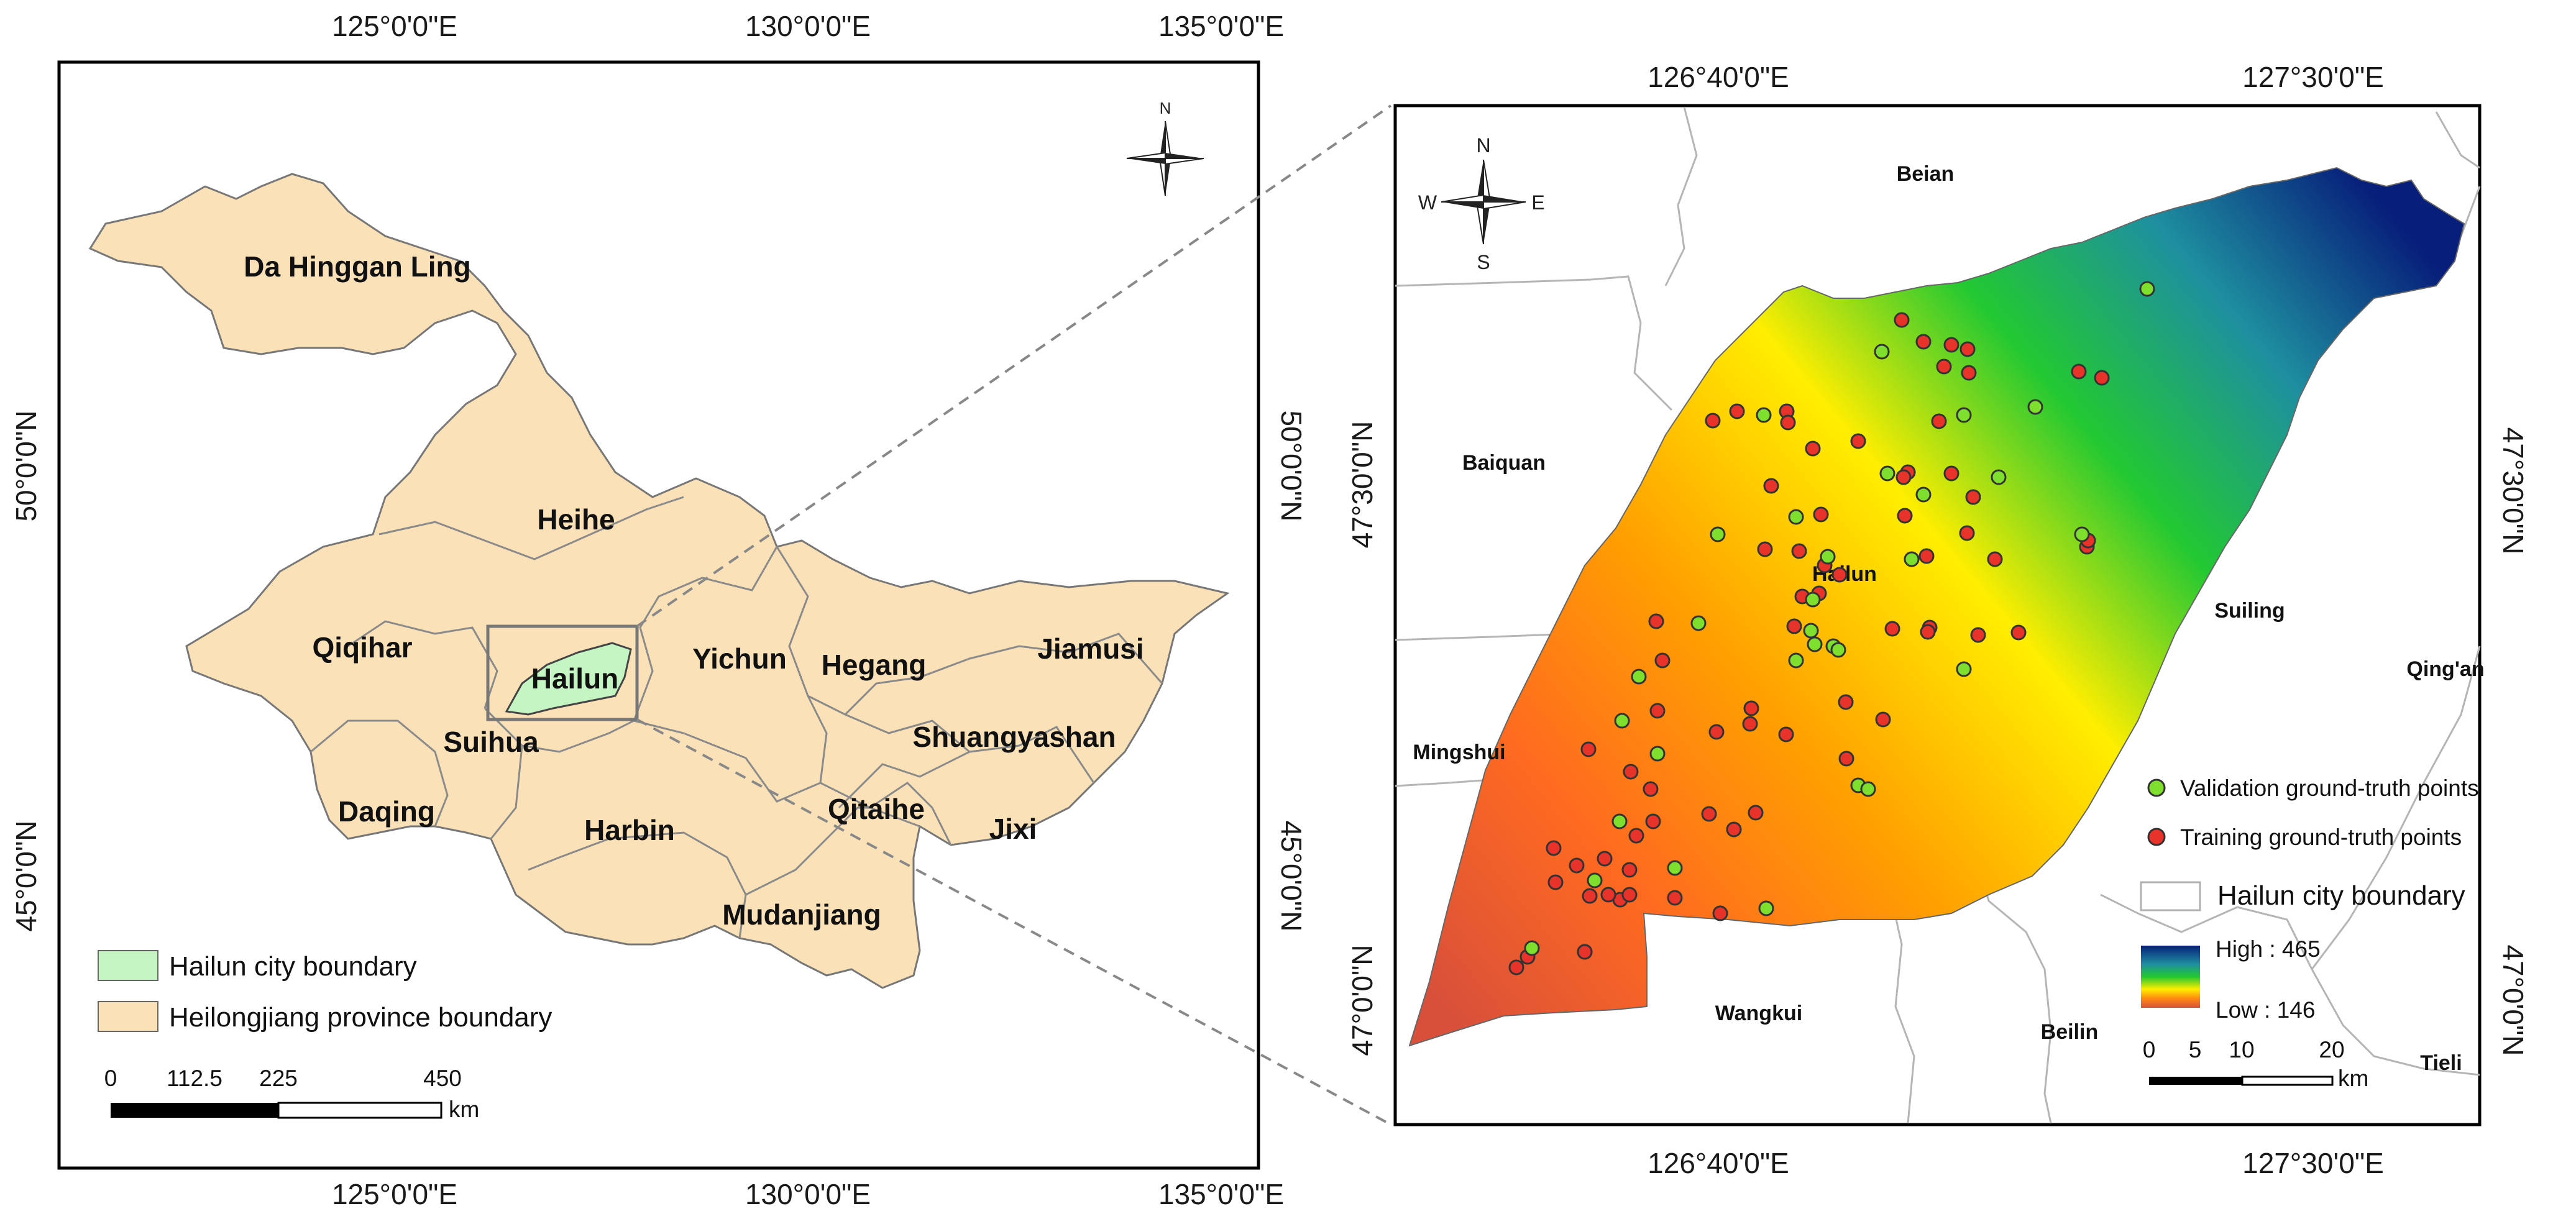 The height and width of the screenshot is (1224, 2576). Describe the element at coordinates (1014, 737) in the screenshot. I see `region-label-shuangyashan: Shuangyashan` at that location.